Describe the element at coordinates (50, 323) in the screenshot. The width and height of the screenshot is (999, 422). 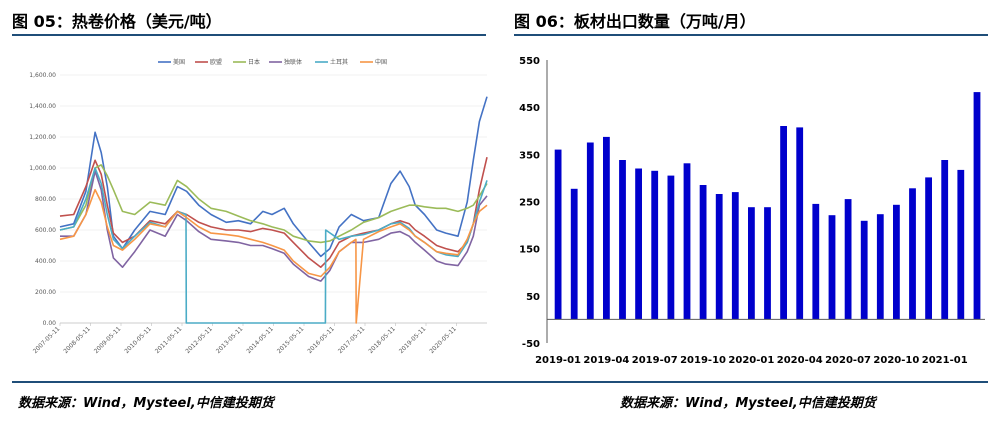
I see `y-tick-label: 0.00` at that location.